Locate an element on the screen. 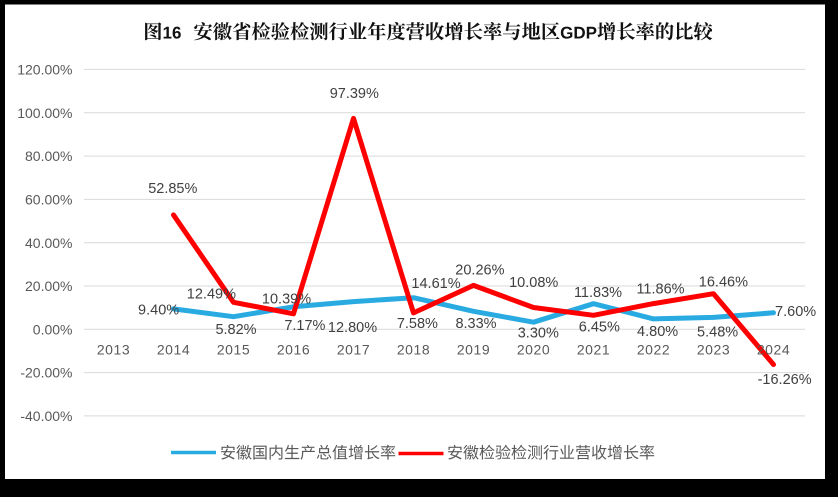 This screenshot has width=838, height=497. svg-text: 4.80% is located at coordinates (657, 332).